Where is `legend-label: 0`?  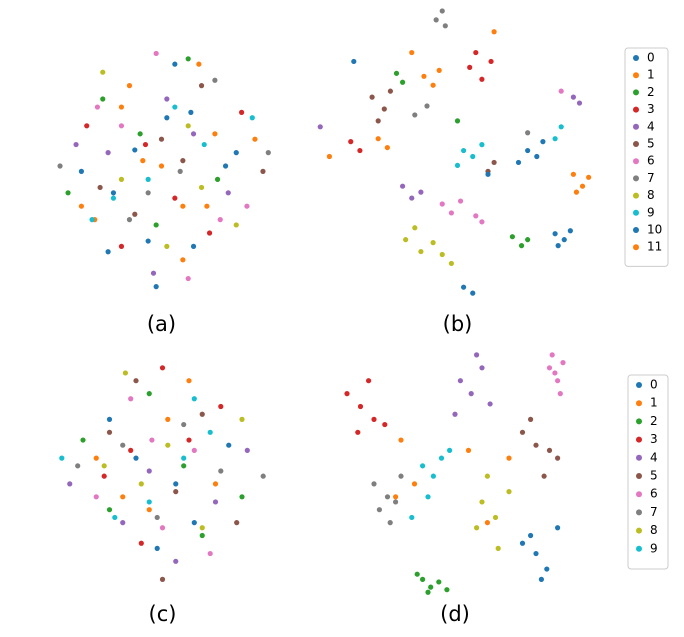 legend-label: 0 is located at coordinates (651, 58).